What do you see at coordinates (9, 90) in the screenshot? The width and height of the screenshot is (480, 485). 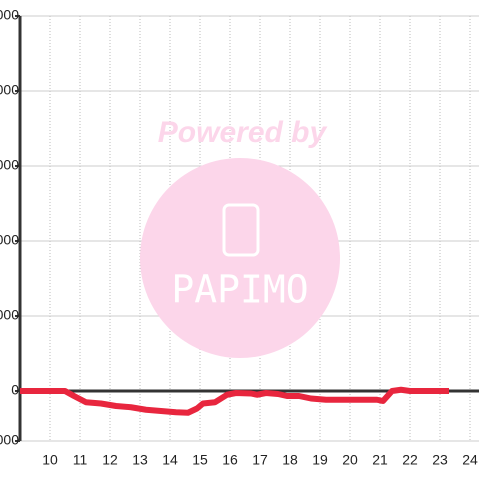 I see `y-tick-label: 120,000` at bounding box center [9, 90].